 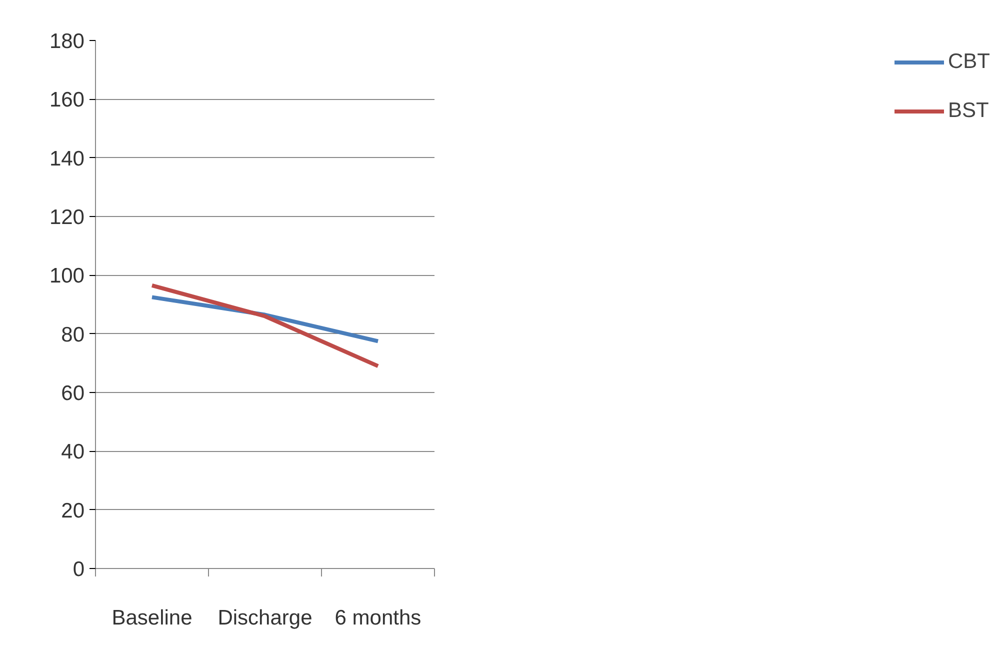 I want to click on legend-label: BST, so click(x=968, y=111).